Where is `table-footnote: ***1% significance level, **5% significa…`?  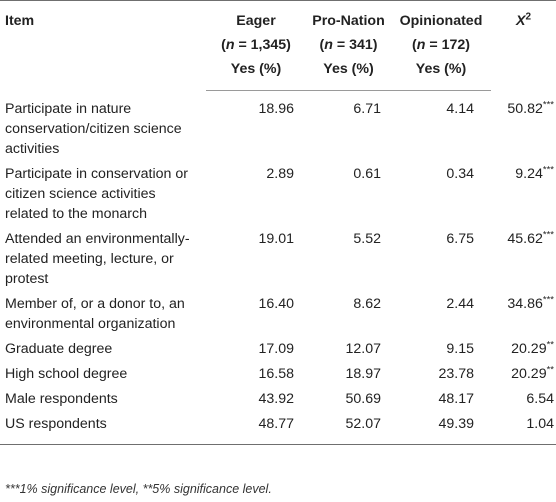 table-footnote: ***1% significance level, **5% significa… is located at coordinates (138, 489).